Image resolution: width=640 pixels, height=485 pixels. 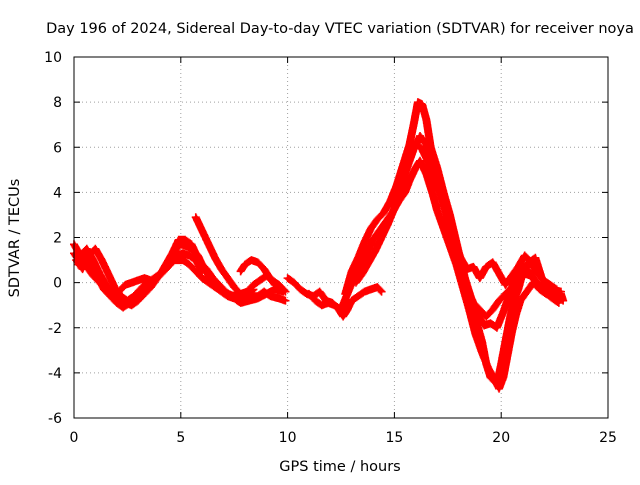 I want to click on series-arc-l, so click(x=509, y=295).